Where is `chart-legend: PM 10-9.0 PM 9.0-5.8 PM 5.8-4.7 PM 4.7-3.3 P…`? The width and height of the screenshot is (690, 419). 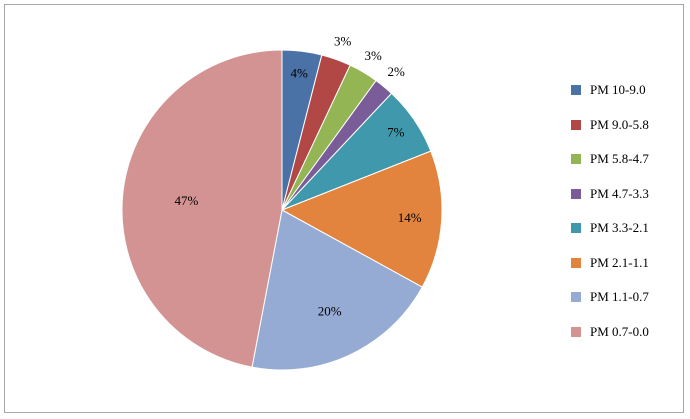 chart-legend: PM 10-9.0 PM 9.0-5.8 PM 5.8-4.7 PM 4.7-3.3 P… is located at coordinates (626, 220).